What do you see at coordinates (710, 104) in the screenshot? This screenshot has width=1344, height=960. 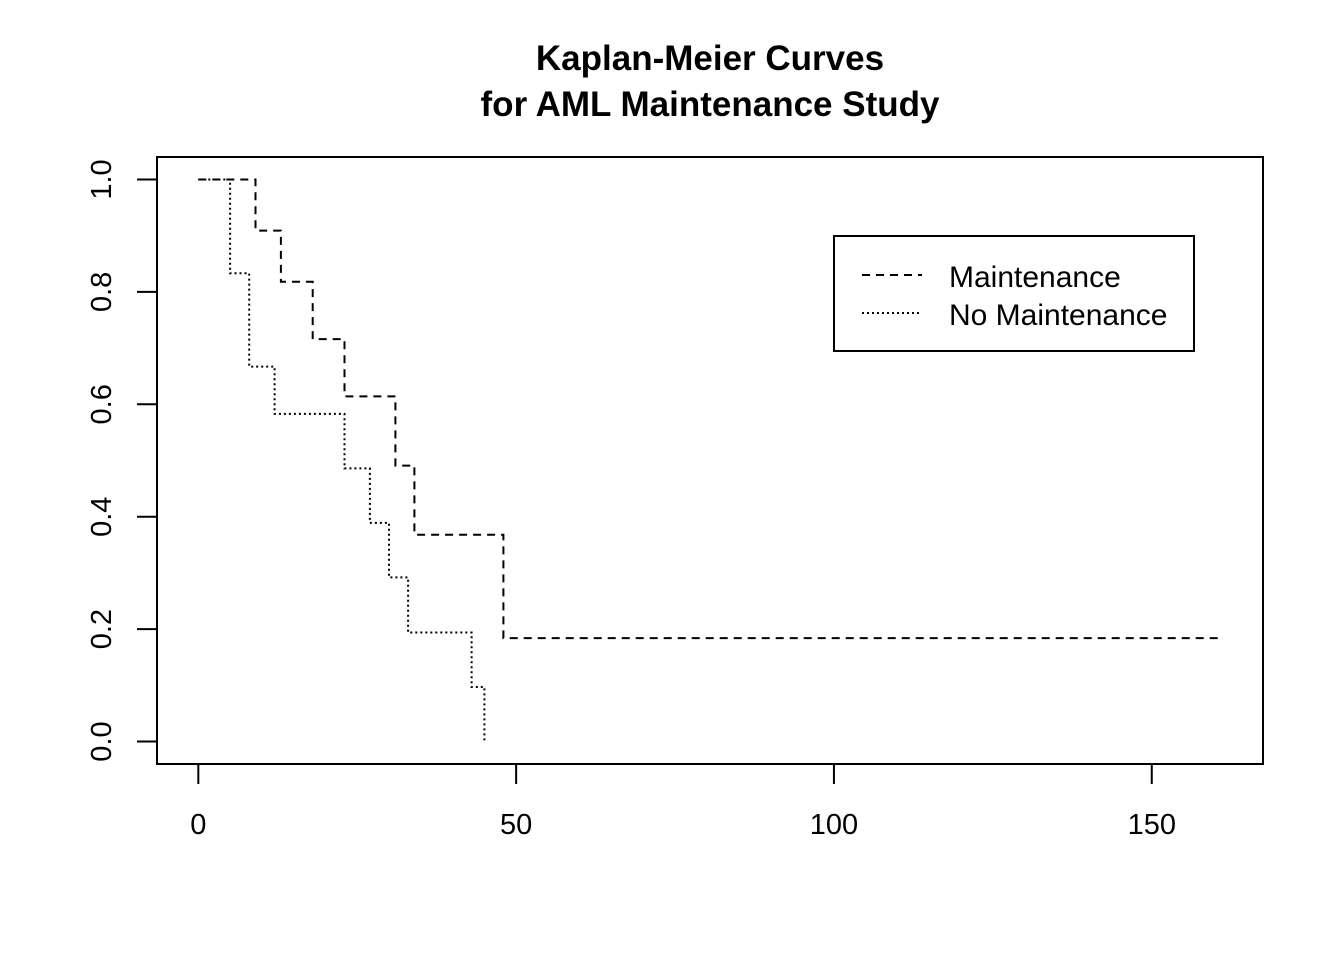 I see `chart-title-line2: for AML Maintenance Study` at bounding box center [710, 104].